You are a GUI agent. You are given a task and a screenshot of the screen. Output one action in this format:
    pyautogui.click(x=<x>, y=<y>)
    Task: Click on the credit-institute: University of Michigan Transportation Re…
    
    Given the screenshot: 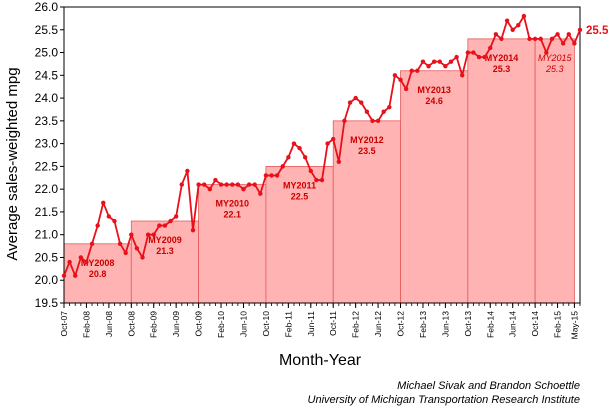 What is the action you would take?
    pyautogui.click(x=443, y=400)
    